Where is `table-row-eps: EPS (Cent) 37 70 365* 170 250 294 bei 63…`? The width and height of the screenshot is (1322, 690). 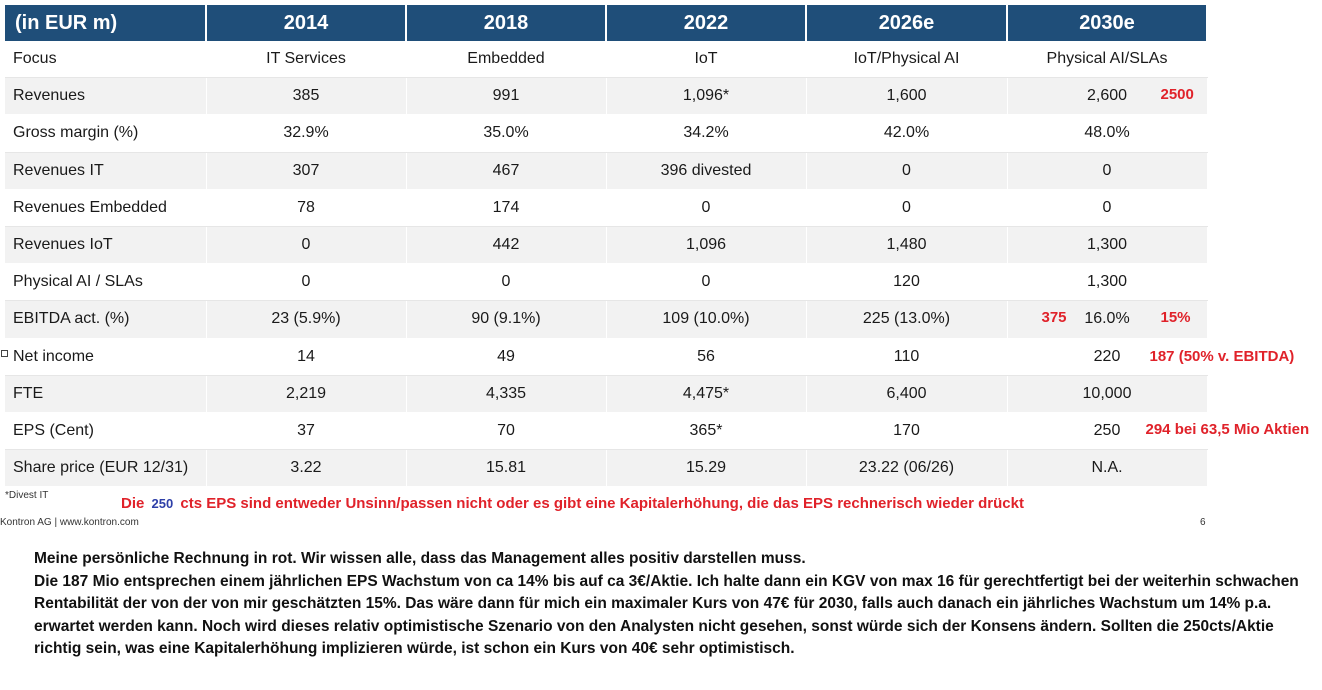 table-row-eps: EPS (Cent) 37 70 365* 170 250 294 bei 63… is located at coordinates (657, 431).